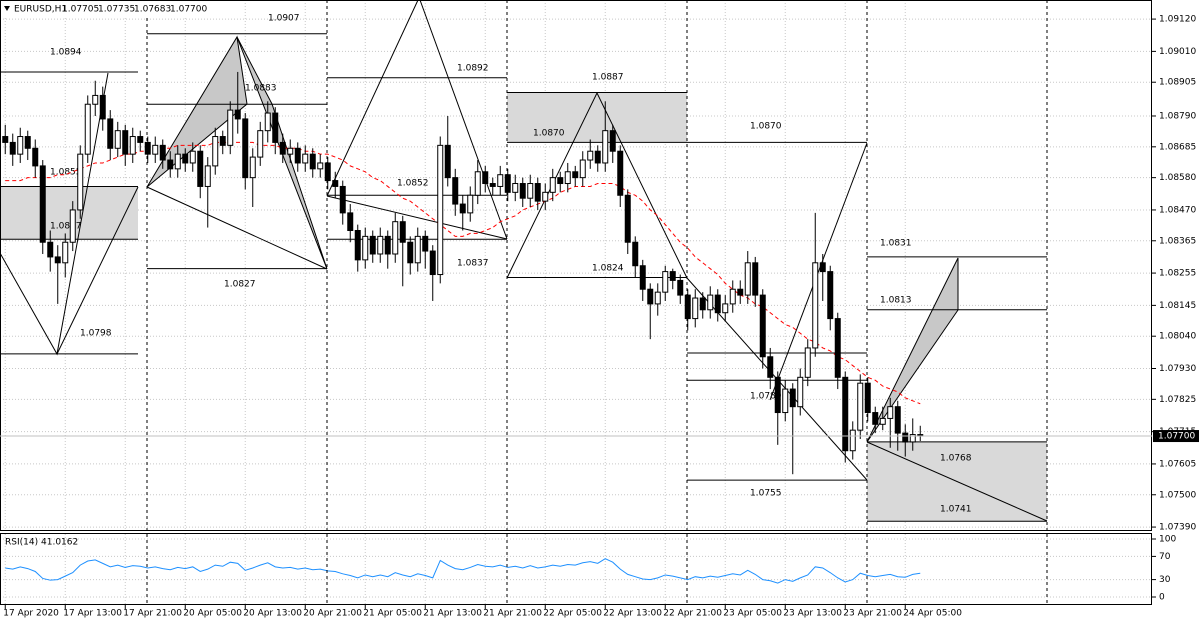 The height and width of the screenshot is (623, 1200). Describe the element at coordinates (240, 285) in the screenshot. I see `level-label: 1.0827` at that location.